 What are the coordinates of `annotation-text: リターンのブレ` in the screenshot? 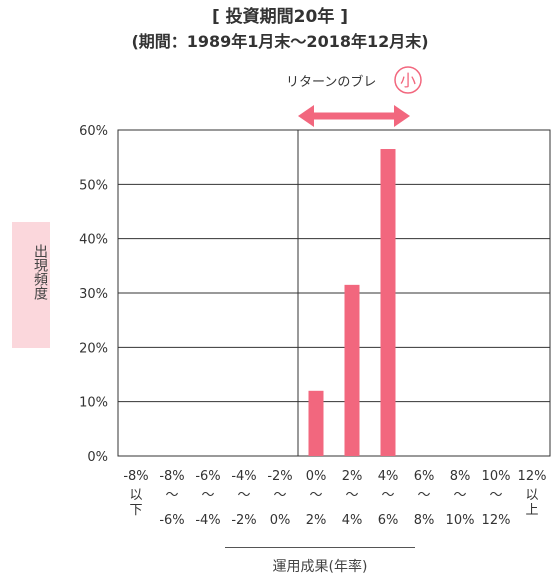 It's located at (331, 82).